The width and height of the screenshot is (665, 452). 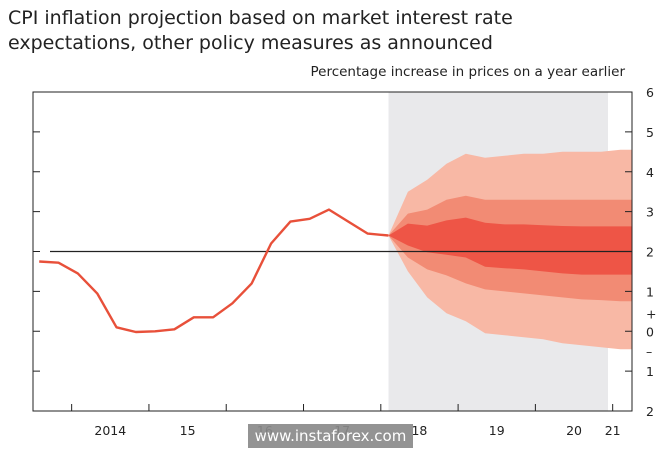 I want to click on watermark: www.instaforex.com, so click(x=330, y=436).